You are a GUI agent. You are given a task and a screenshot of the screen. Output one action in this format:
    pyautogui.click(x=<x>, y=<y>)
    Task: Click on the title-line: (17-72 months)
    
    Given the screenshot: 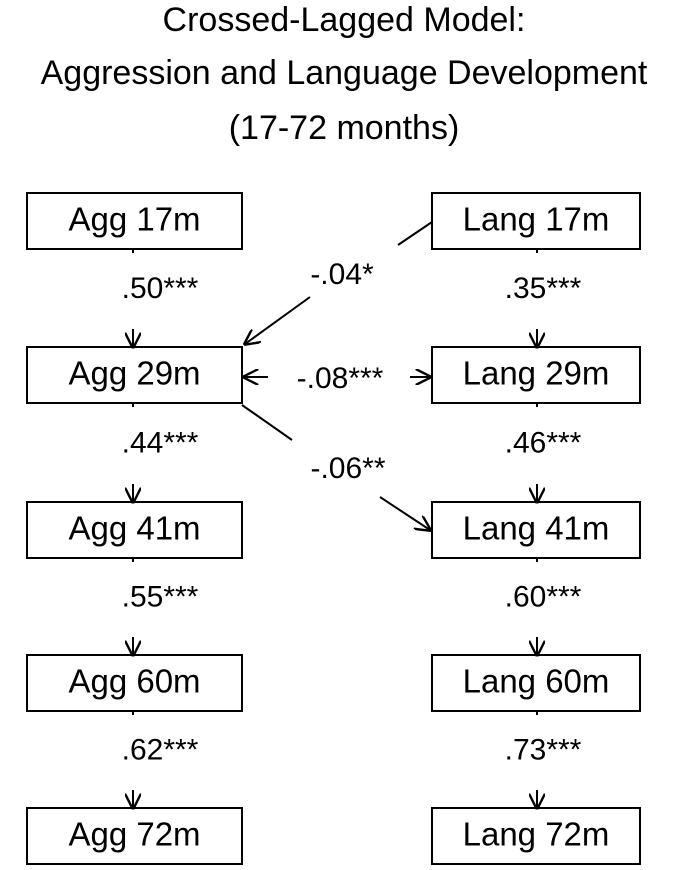 What is the action you would take?
    pyautogui.click(x=344, y=128)
    